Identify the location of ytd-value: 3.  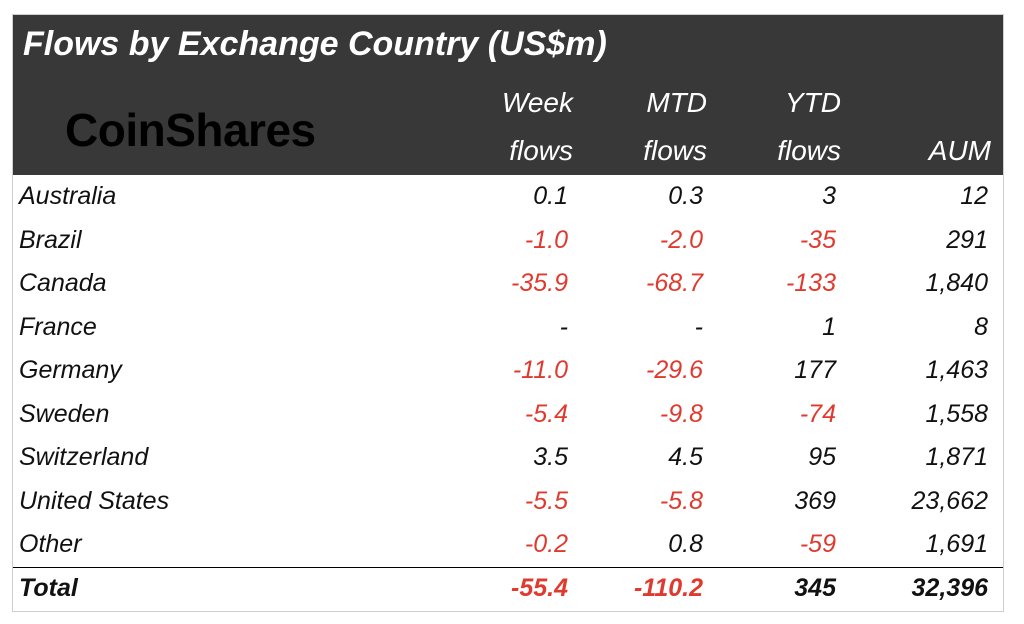
(829, 196).